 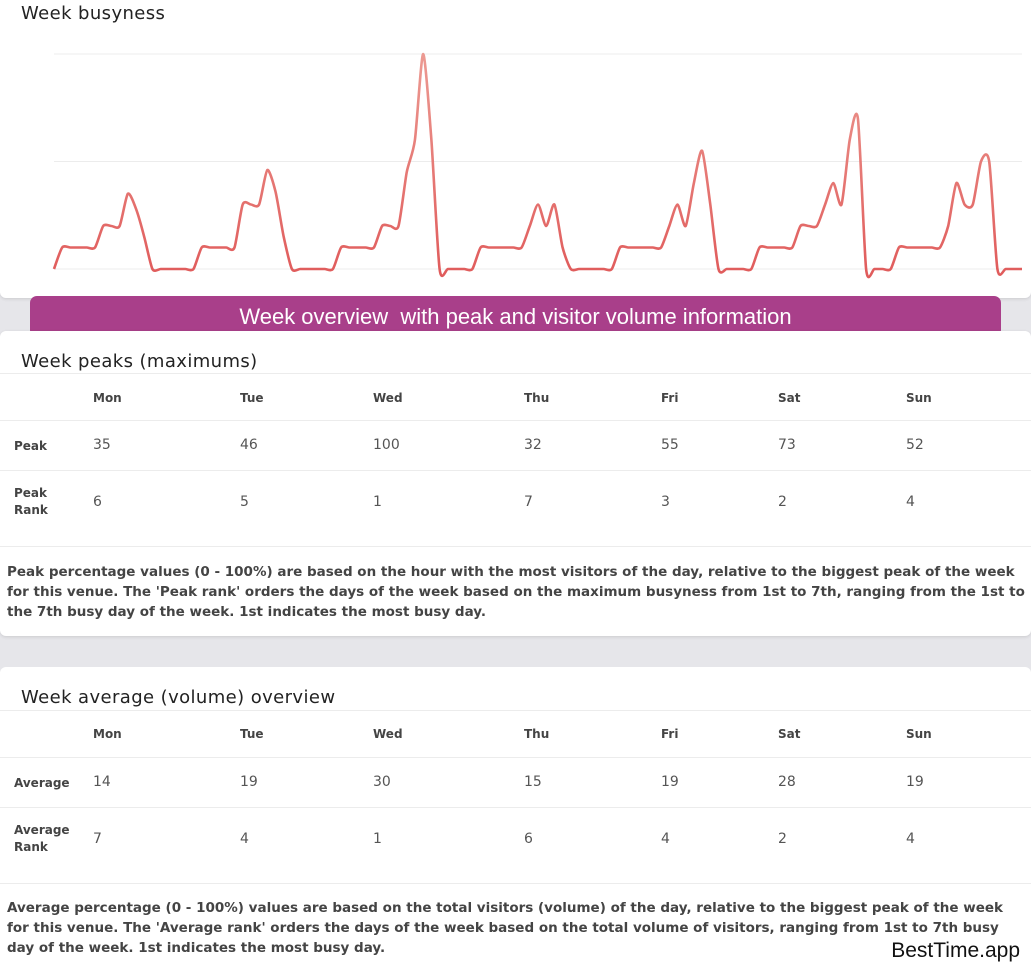 I want to click on peak-rank-sat: 2, so click(x=782, y=502).